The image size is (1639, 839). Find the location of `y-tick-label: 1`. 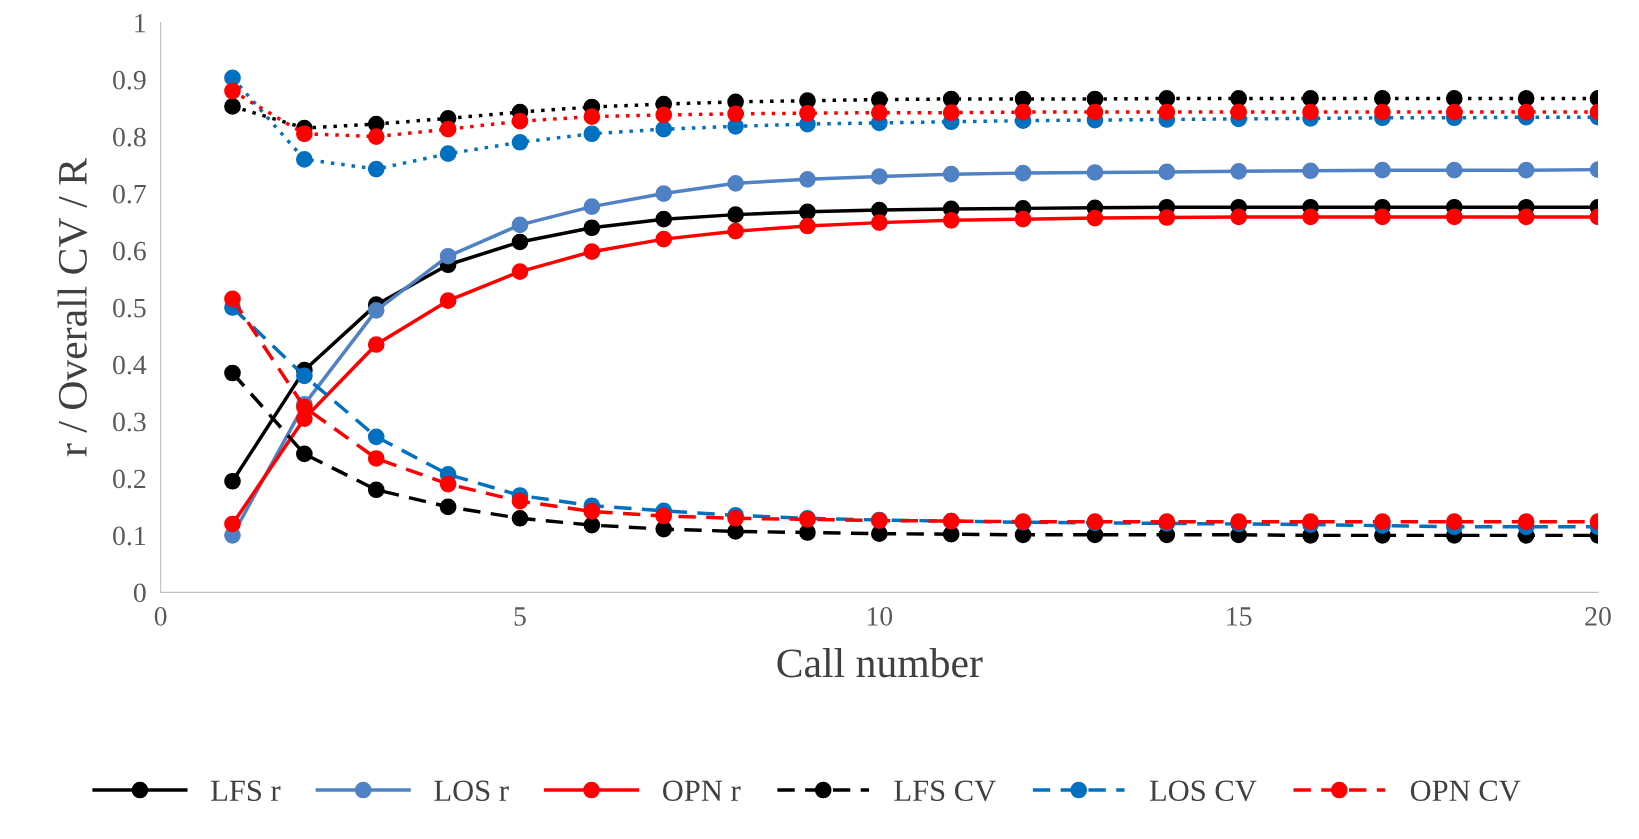

y-tick-label: 1 is located at coordinates (140, 23).